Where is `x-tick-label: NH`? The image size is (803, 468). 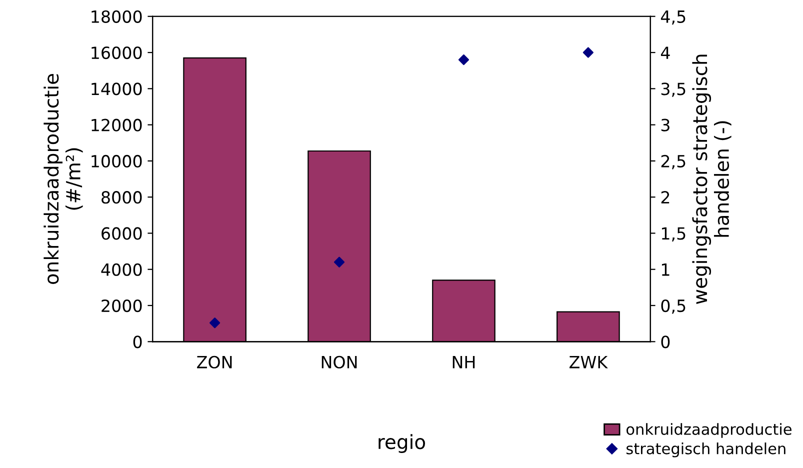
x-tick-label: NH is located at coordinates (463, 362).